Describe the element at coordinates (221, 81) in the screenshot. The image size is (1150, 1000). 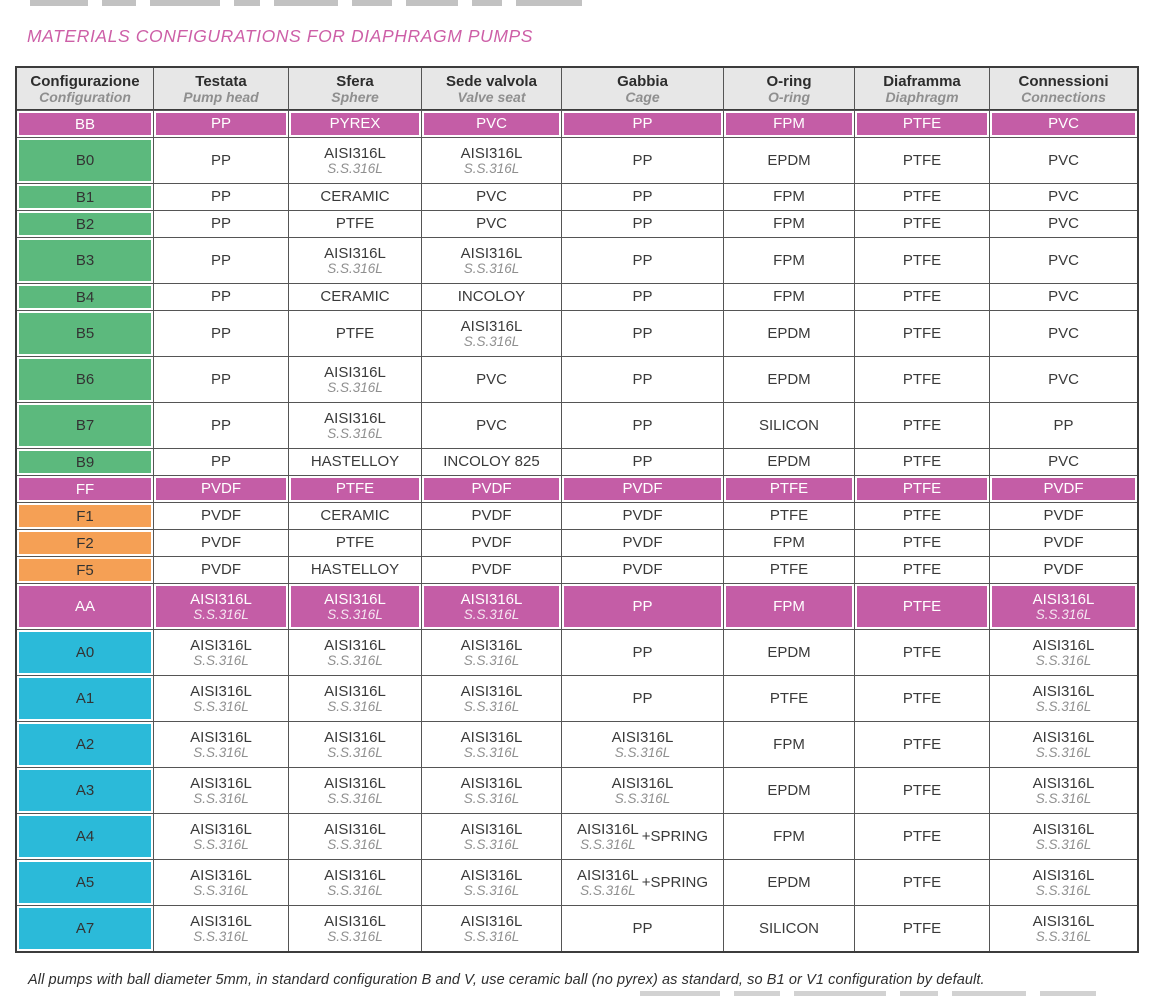
I see `column-header-italian: Testata` at that location.